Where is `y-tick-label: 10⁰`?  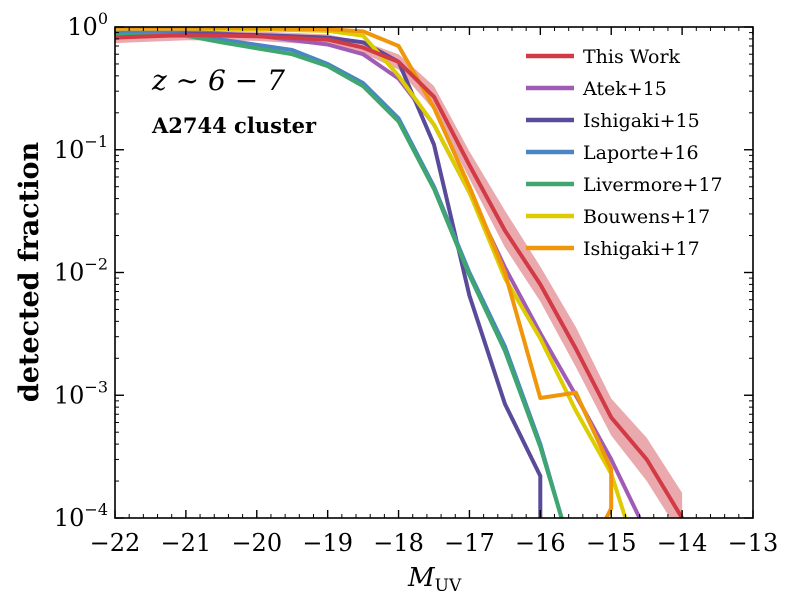 y-tick-label: 10⁰ is located at coordinates (87, 25).